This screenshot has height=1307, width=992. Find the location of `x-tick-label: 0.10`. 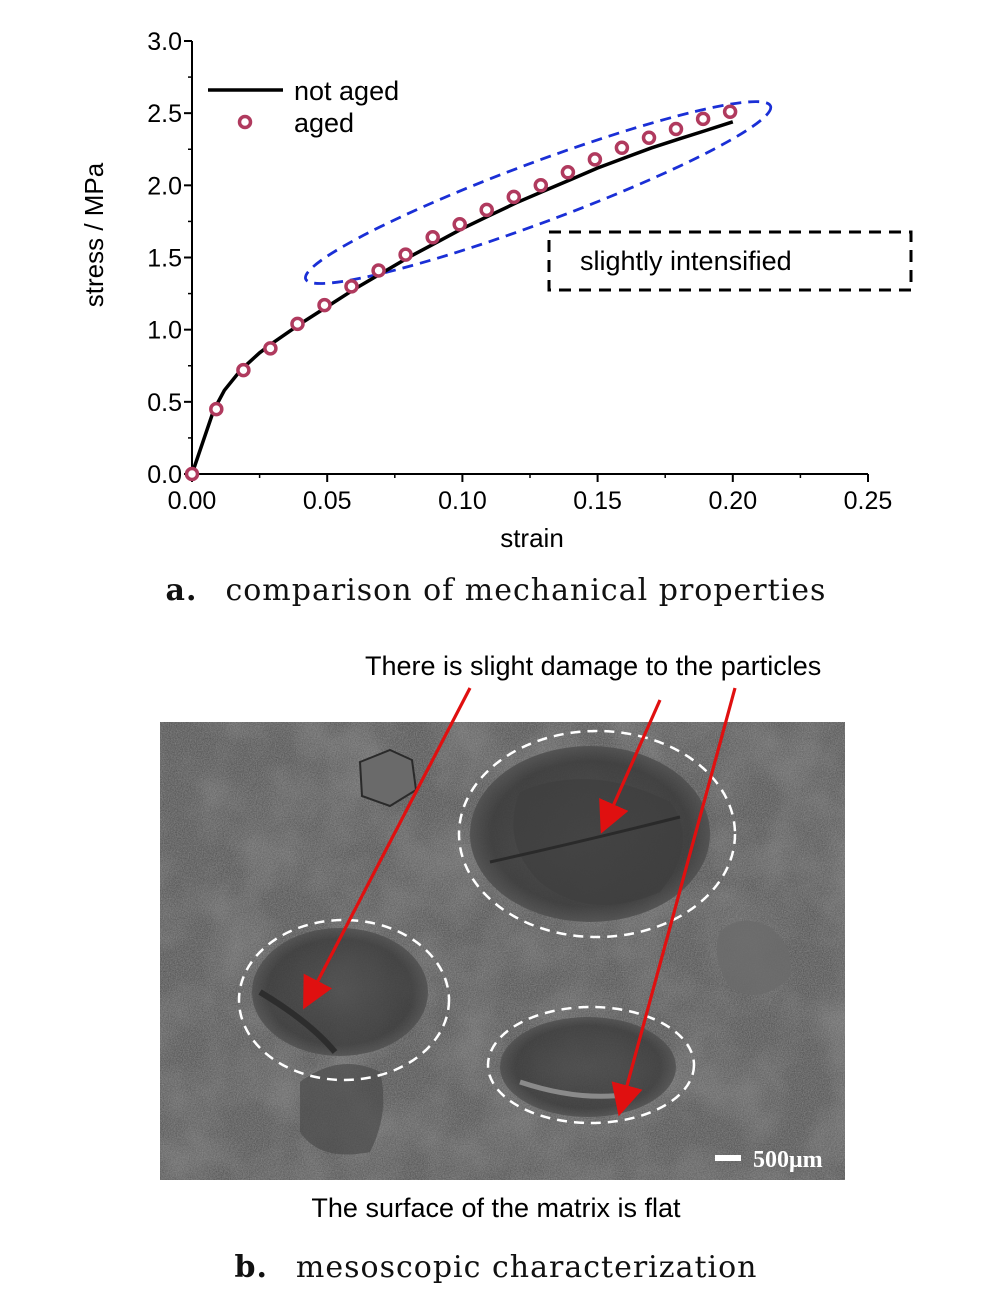

x-tick-label: 0.10 is located at coordinates (462, 501).